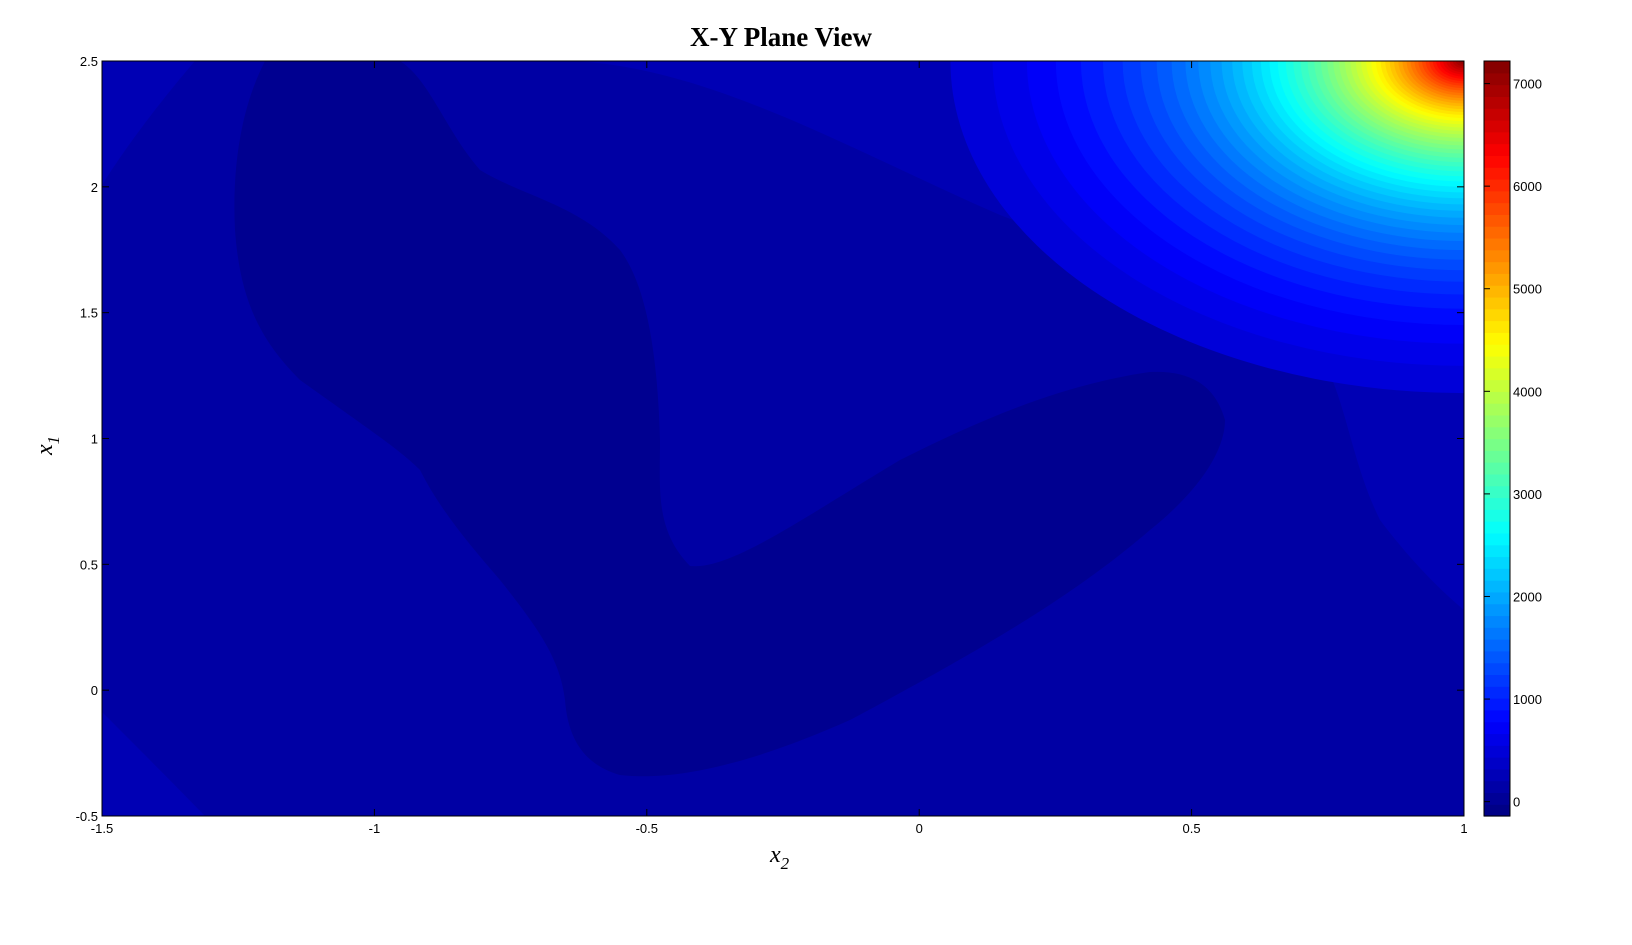  Describe the element at coordinates (1527, 289) in the screenshot. I see `colorbar-tick-label: 5000` at that location.